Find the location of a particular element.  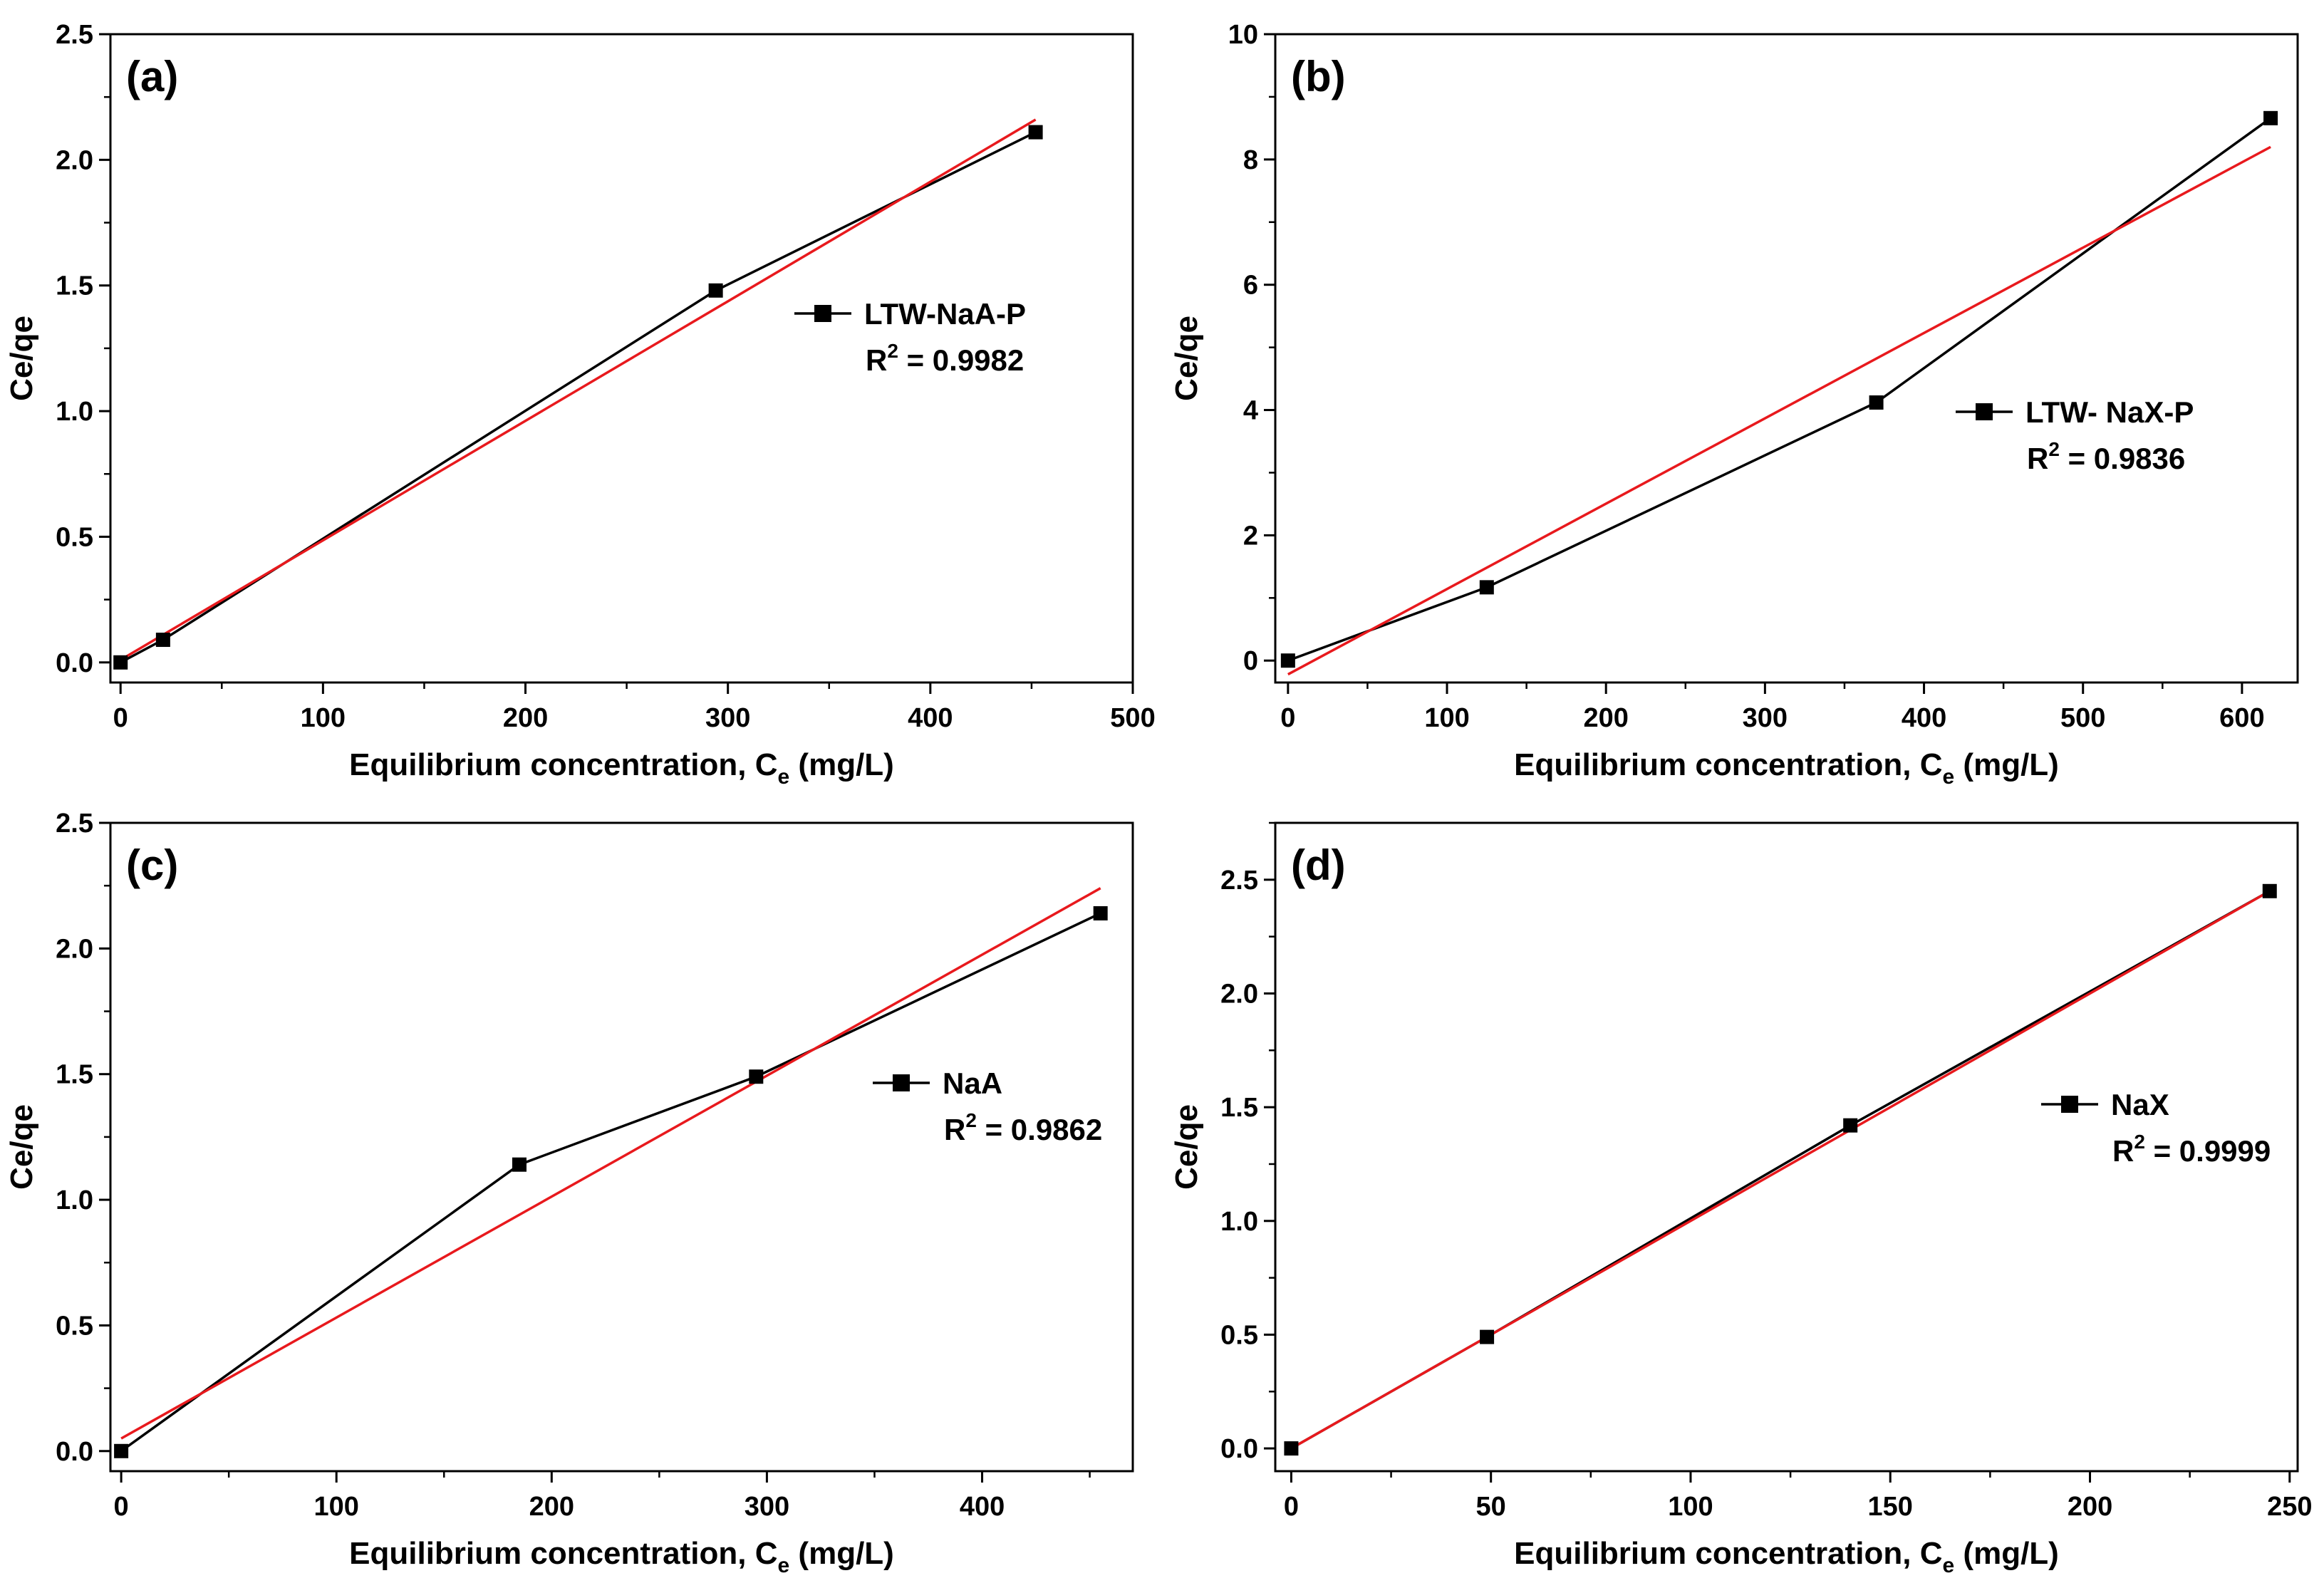

r-squared-label: R2 = 0.9982 is located at coordinates (945, 358).